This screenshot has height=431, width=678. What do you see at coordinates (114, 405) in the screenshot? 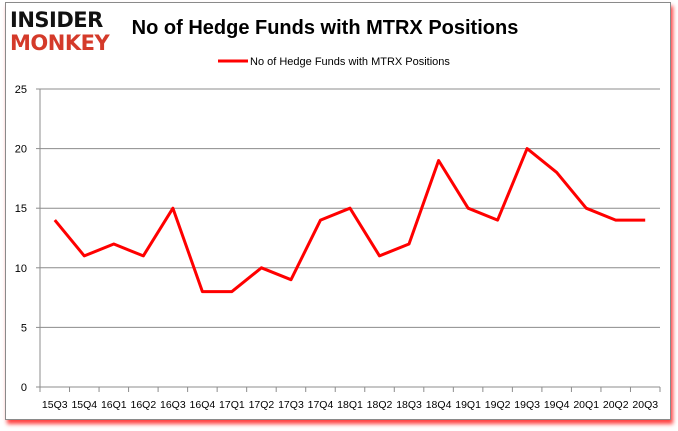
I see `x-tick-label: 16Q1` at bounding box center [114, 405].